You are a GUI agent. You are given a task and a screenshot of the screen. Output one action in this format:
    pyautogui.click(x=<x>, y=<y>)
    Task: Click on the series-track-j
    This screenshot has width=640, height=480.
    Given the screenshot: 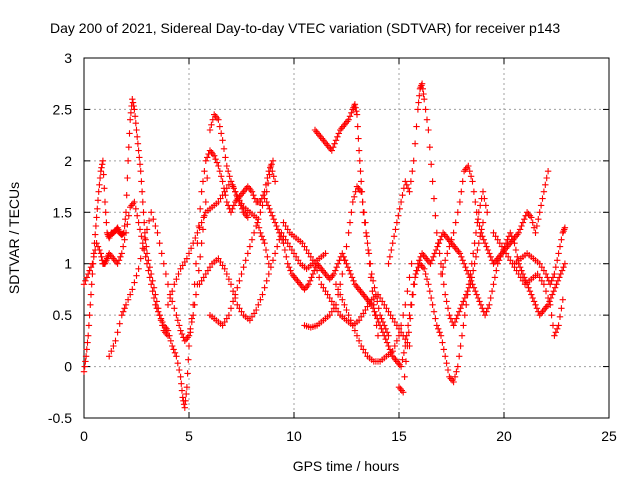 What is the action you would take?
    pyautogui.click(x=351, y=220)
    